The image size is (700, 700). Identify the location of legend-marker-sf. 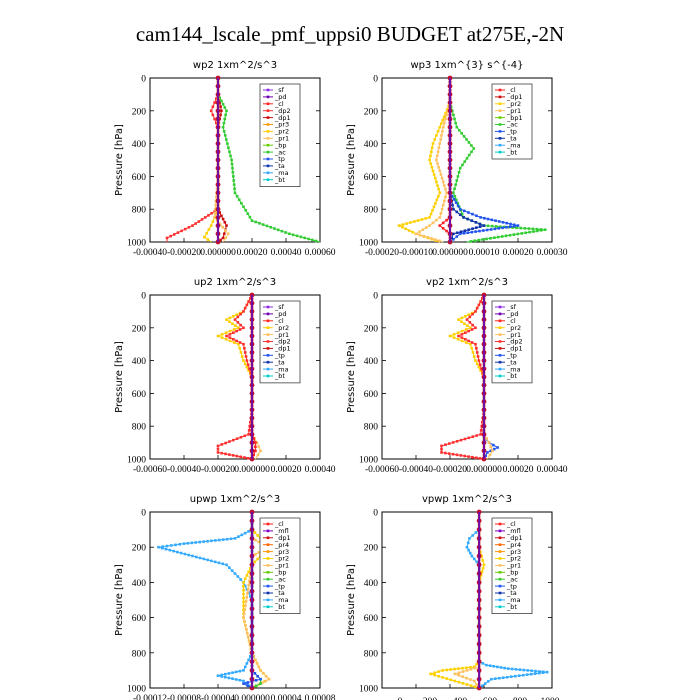
(268, 307).